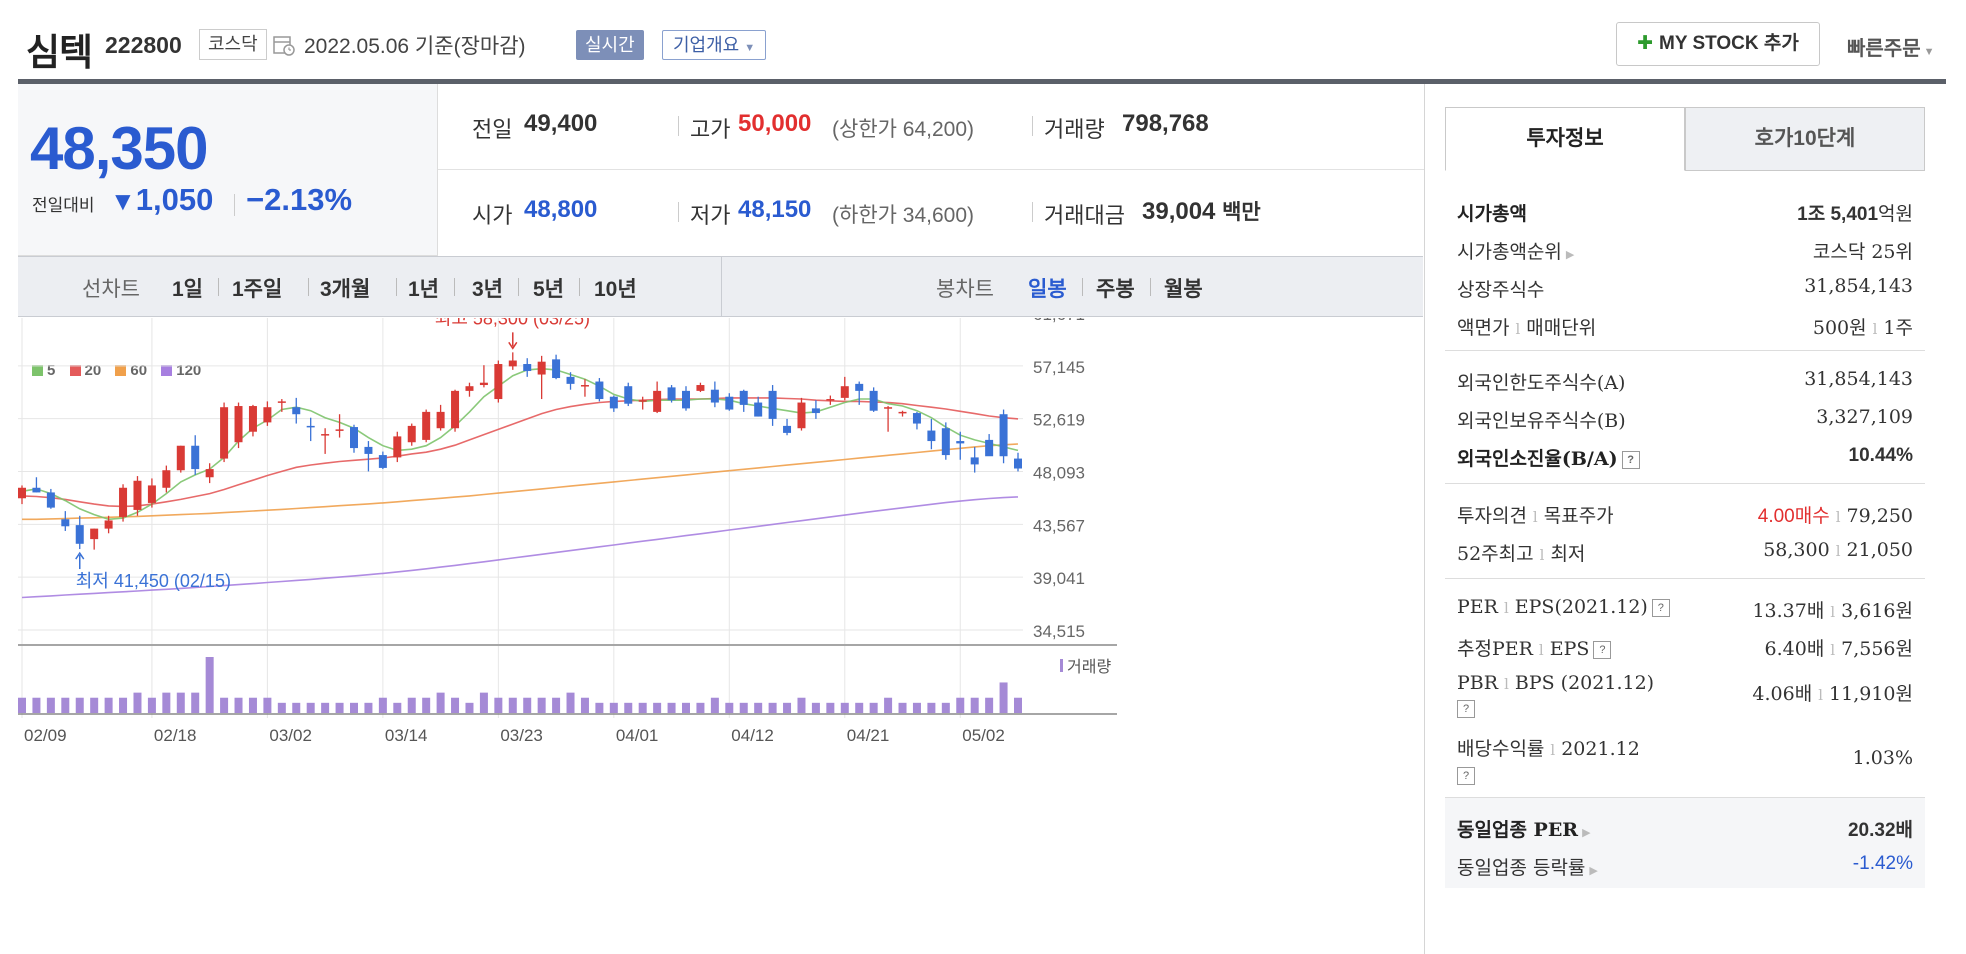  Describe the element at coordinates (1535, 516) in the screenshot. I see `opinion-label: 투자의견 l 목표주가` at that location.